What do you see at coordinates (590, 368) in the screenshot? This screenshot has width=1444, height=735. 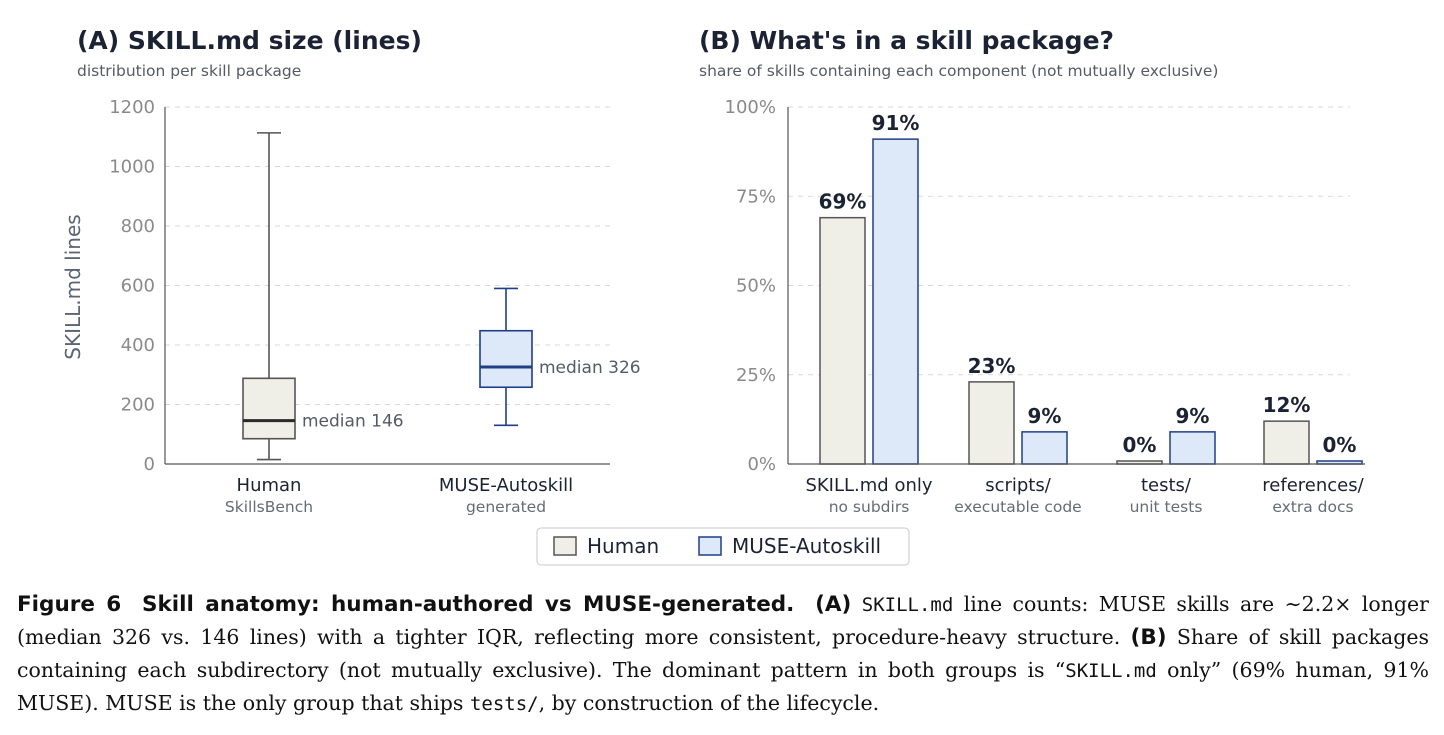 I see `median-label: median 326` at bounding box center [590, 368].